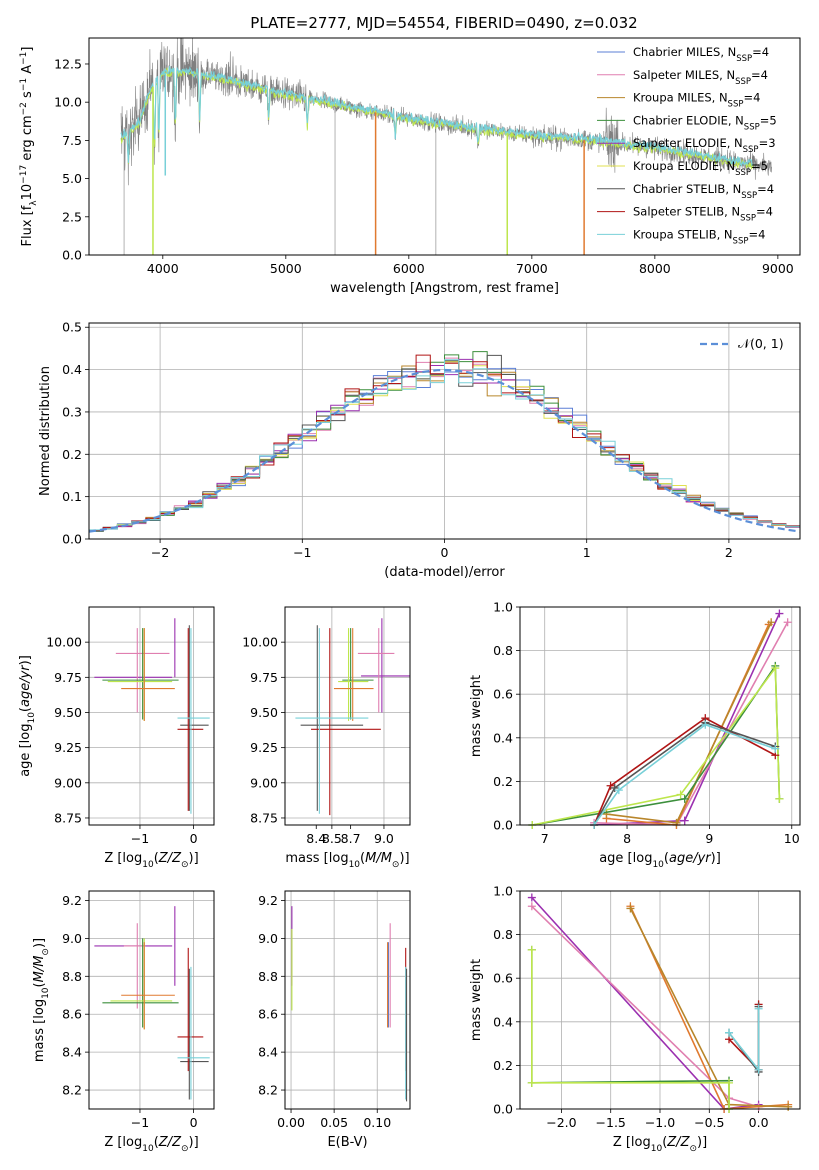 The image size is (819, 1170). I want to click on x-tick-label: 7, so click(545, 838).